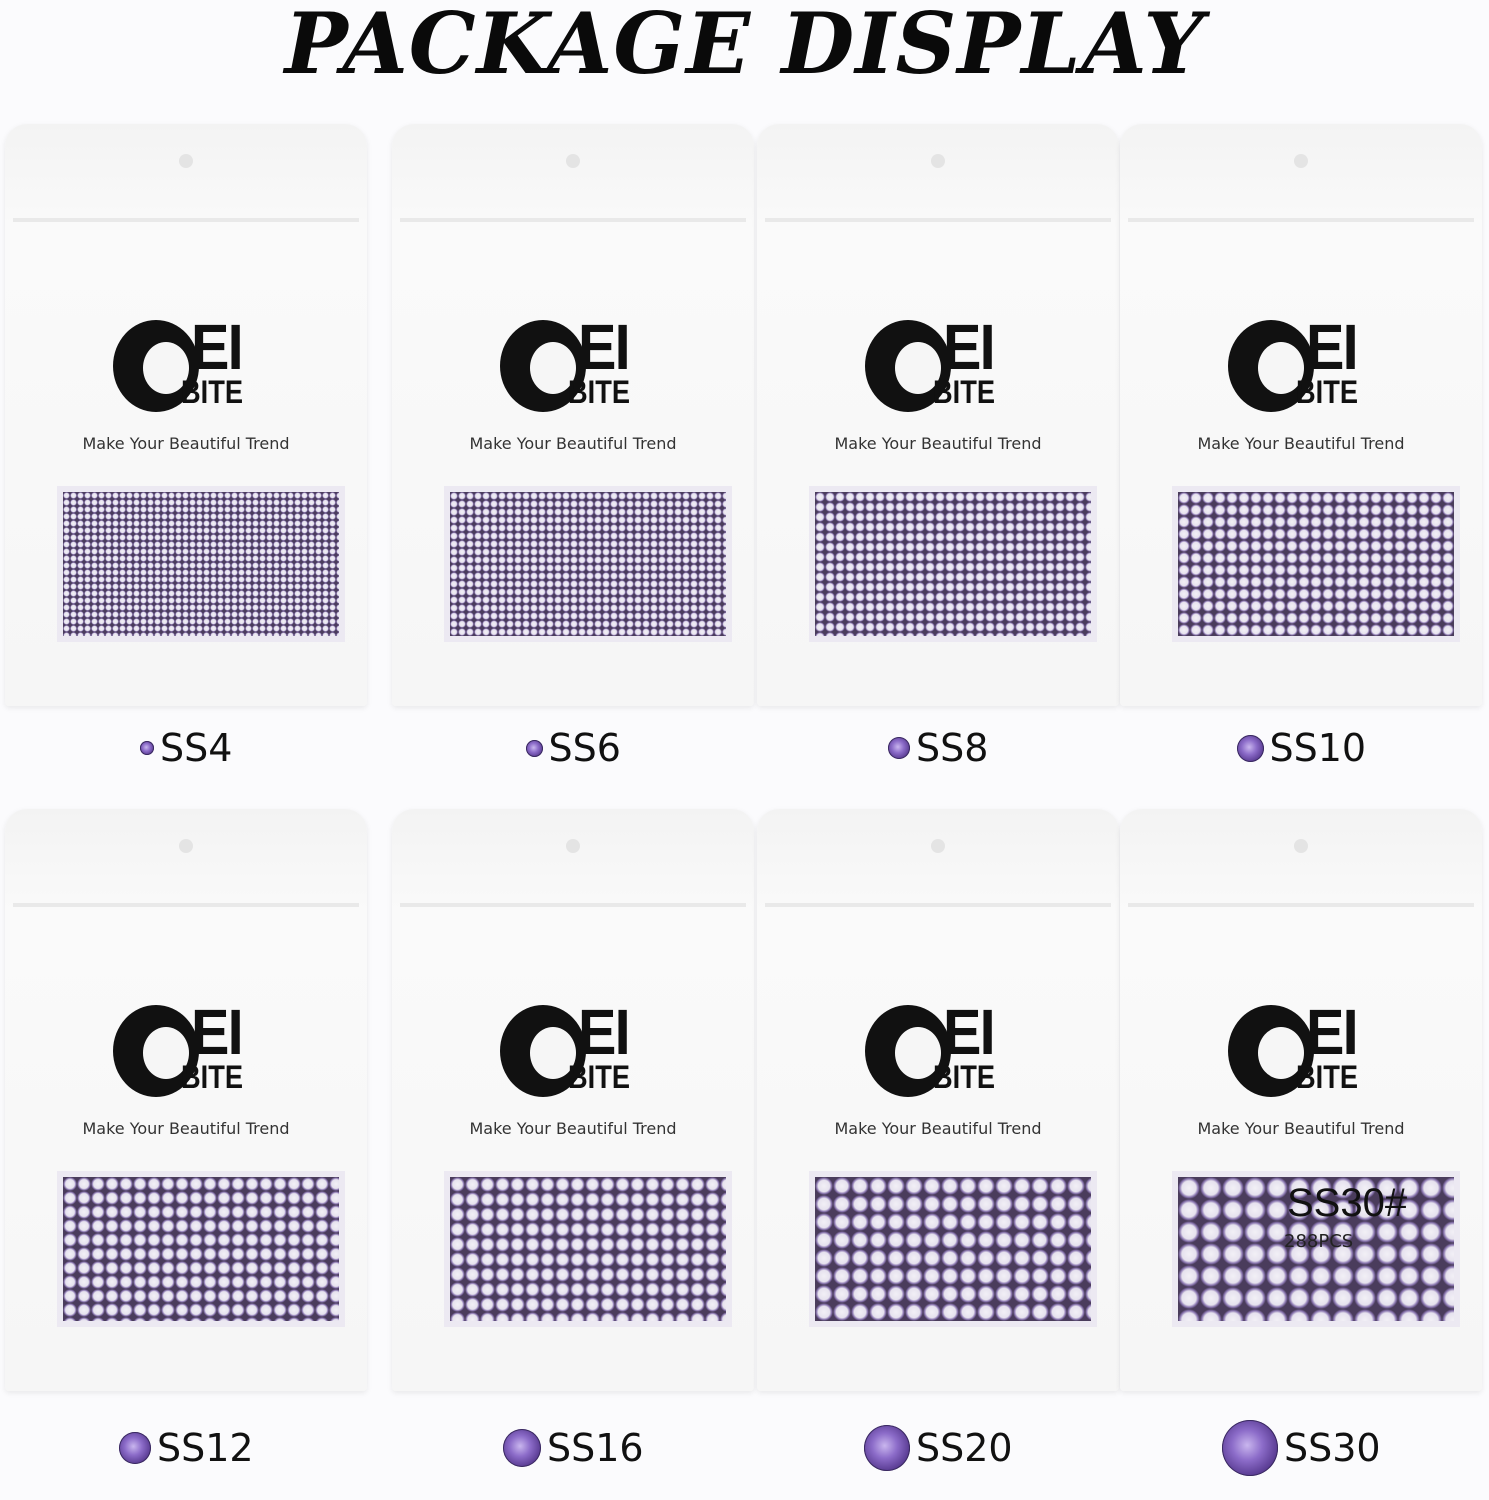 The height and width of the screenshot is (1500, 1489). I want to click on size-text: SS6, so click(584, 748).